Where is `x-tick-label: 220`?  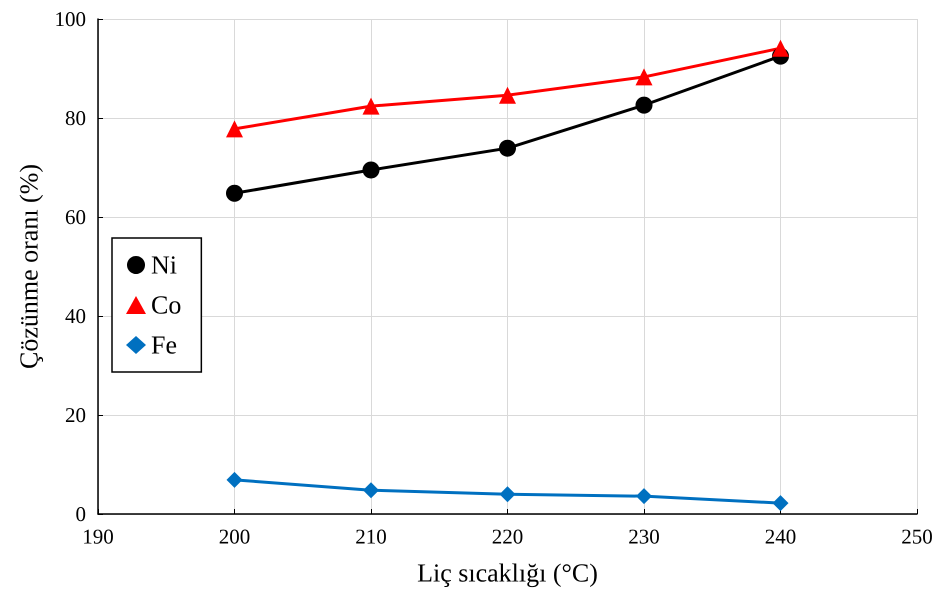
x-tick-label: 220 is located at coordinates (508, 536).